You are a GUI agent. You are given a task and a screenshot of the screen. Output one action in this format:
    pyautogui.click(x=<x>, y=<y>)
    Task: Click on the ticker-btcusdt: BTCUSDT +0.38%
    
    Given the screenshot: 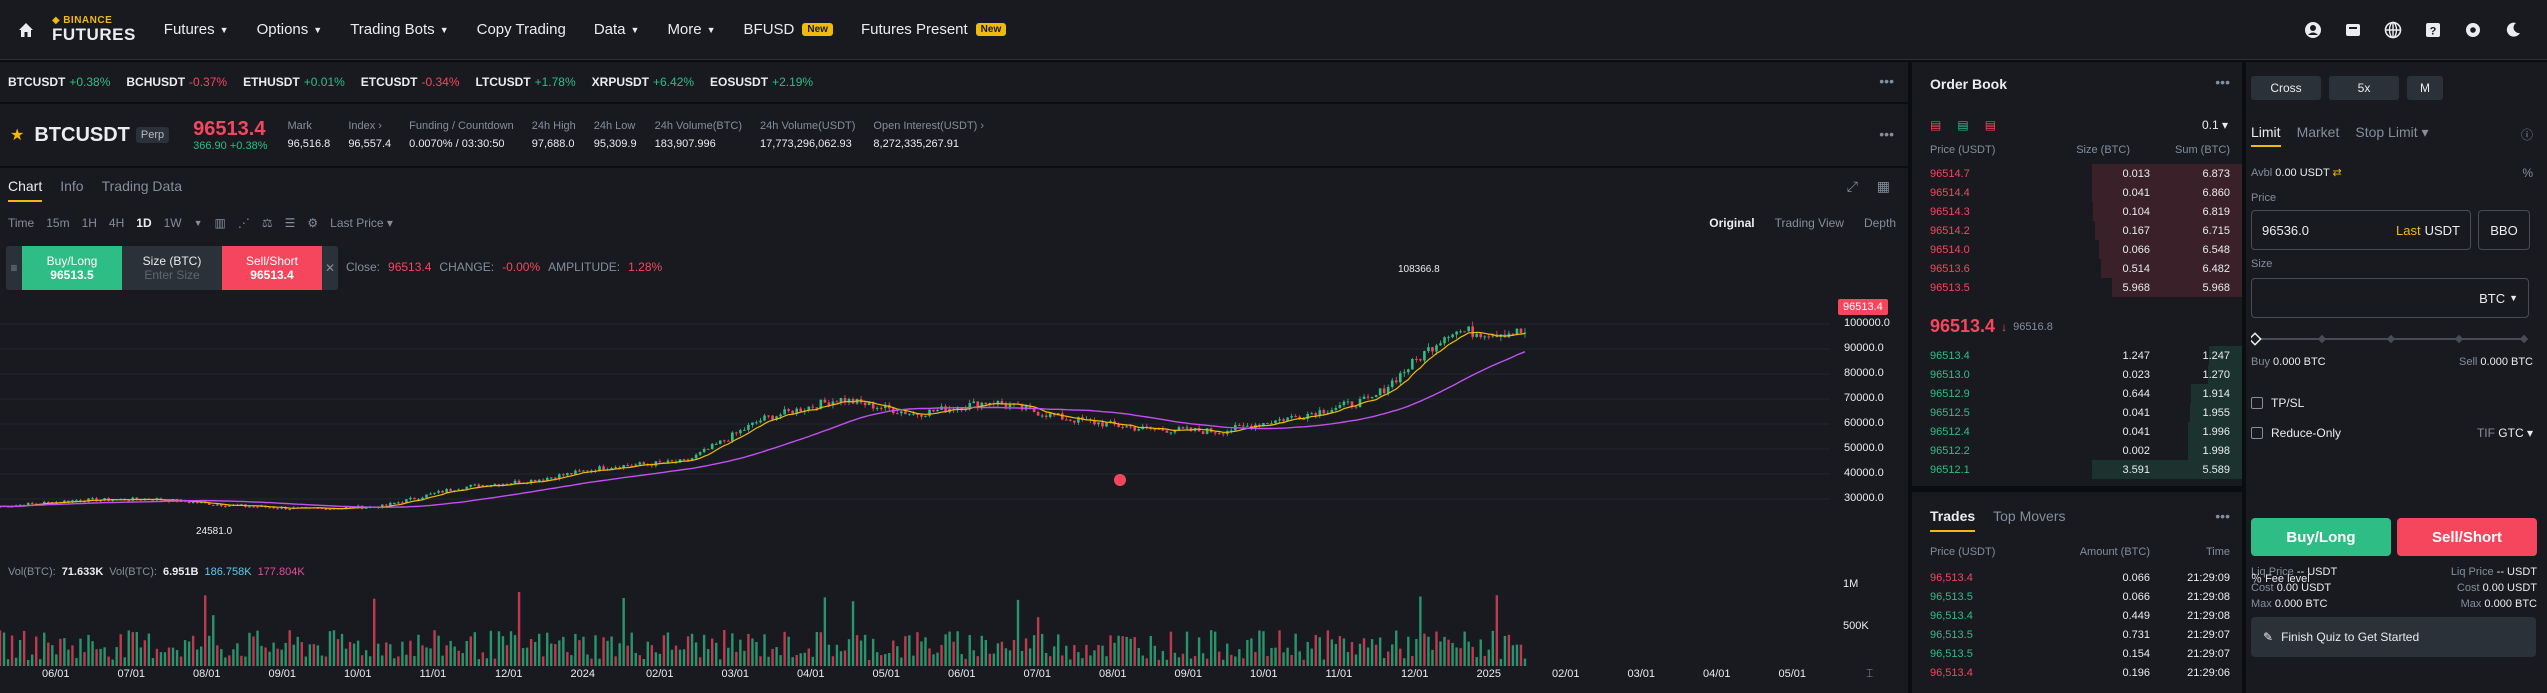 What is the action you would take?
    pyautogui.click(x=59, y=82)
    